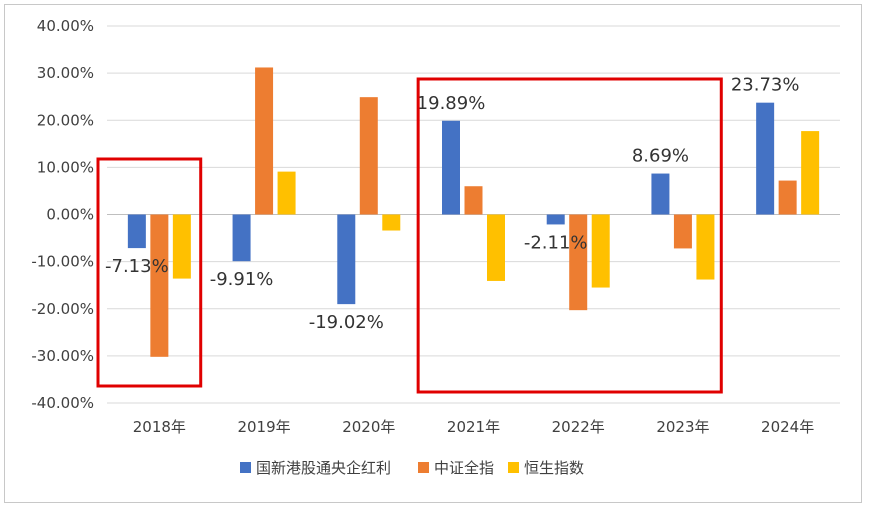 Image resolution: width=869 pixels, height=508 pixels. I want to click on x-tick-label: 2023年, so click(682, 427).